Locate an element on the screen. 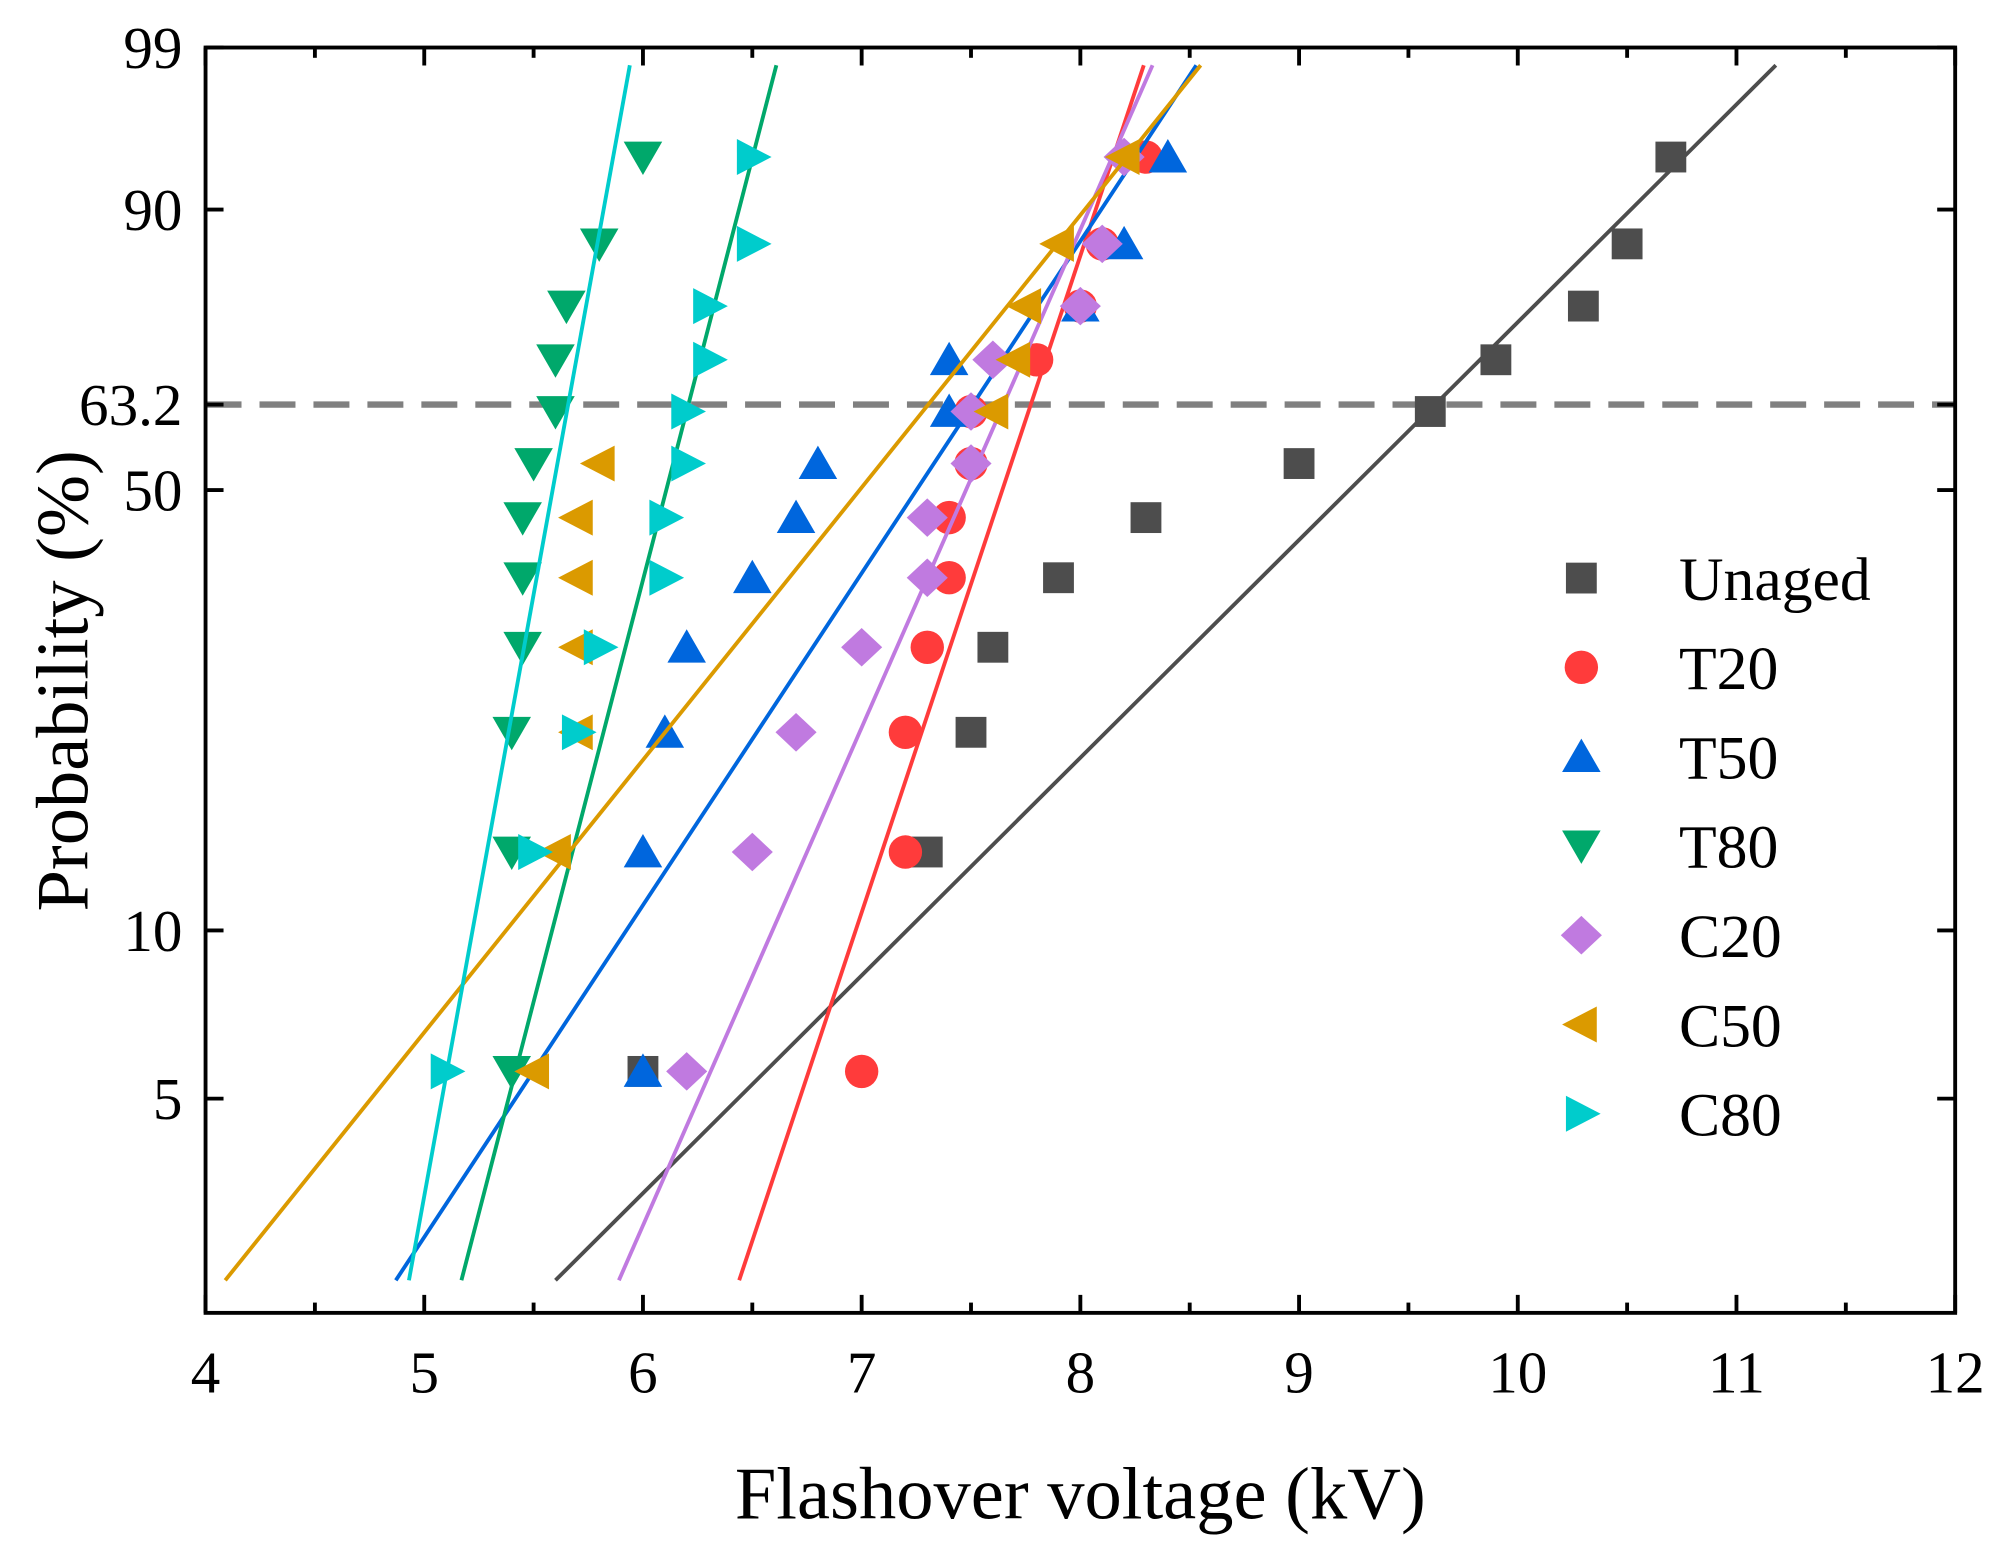 Image resolution: width=2004 pixels, height=1550 pixels. legend: Unaged T20 T50 T80 C20 C50 C80 is located at coordinates (1715, 848).